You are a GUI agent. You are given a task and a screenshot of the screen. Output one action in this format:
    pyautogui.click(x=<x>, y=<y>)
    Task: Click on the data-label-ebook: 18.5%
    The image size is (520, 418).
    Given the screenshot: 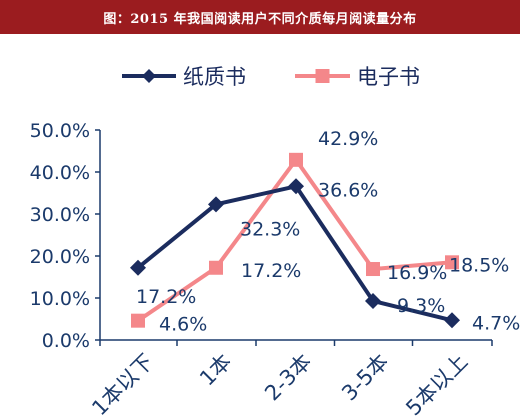 What is the action you would take?
    pyautogui.click(x=479, y=265)
    